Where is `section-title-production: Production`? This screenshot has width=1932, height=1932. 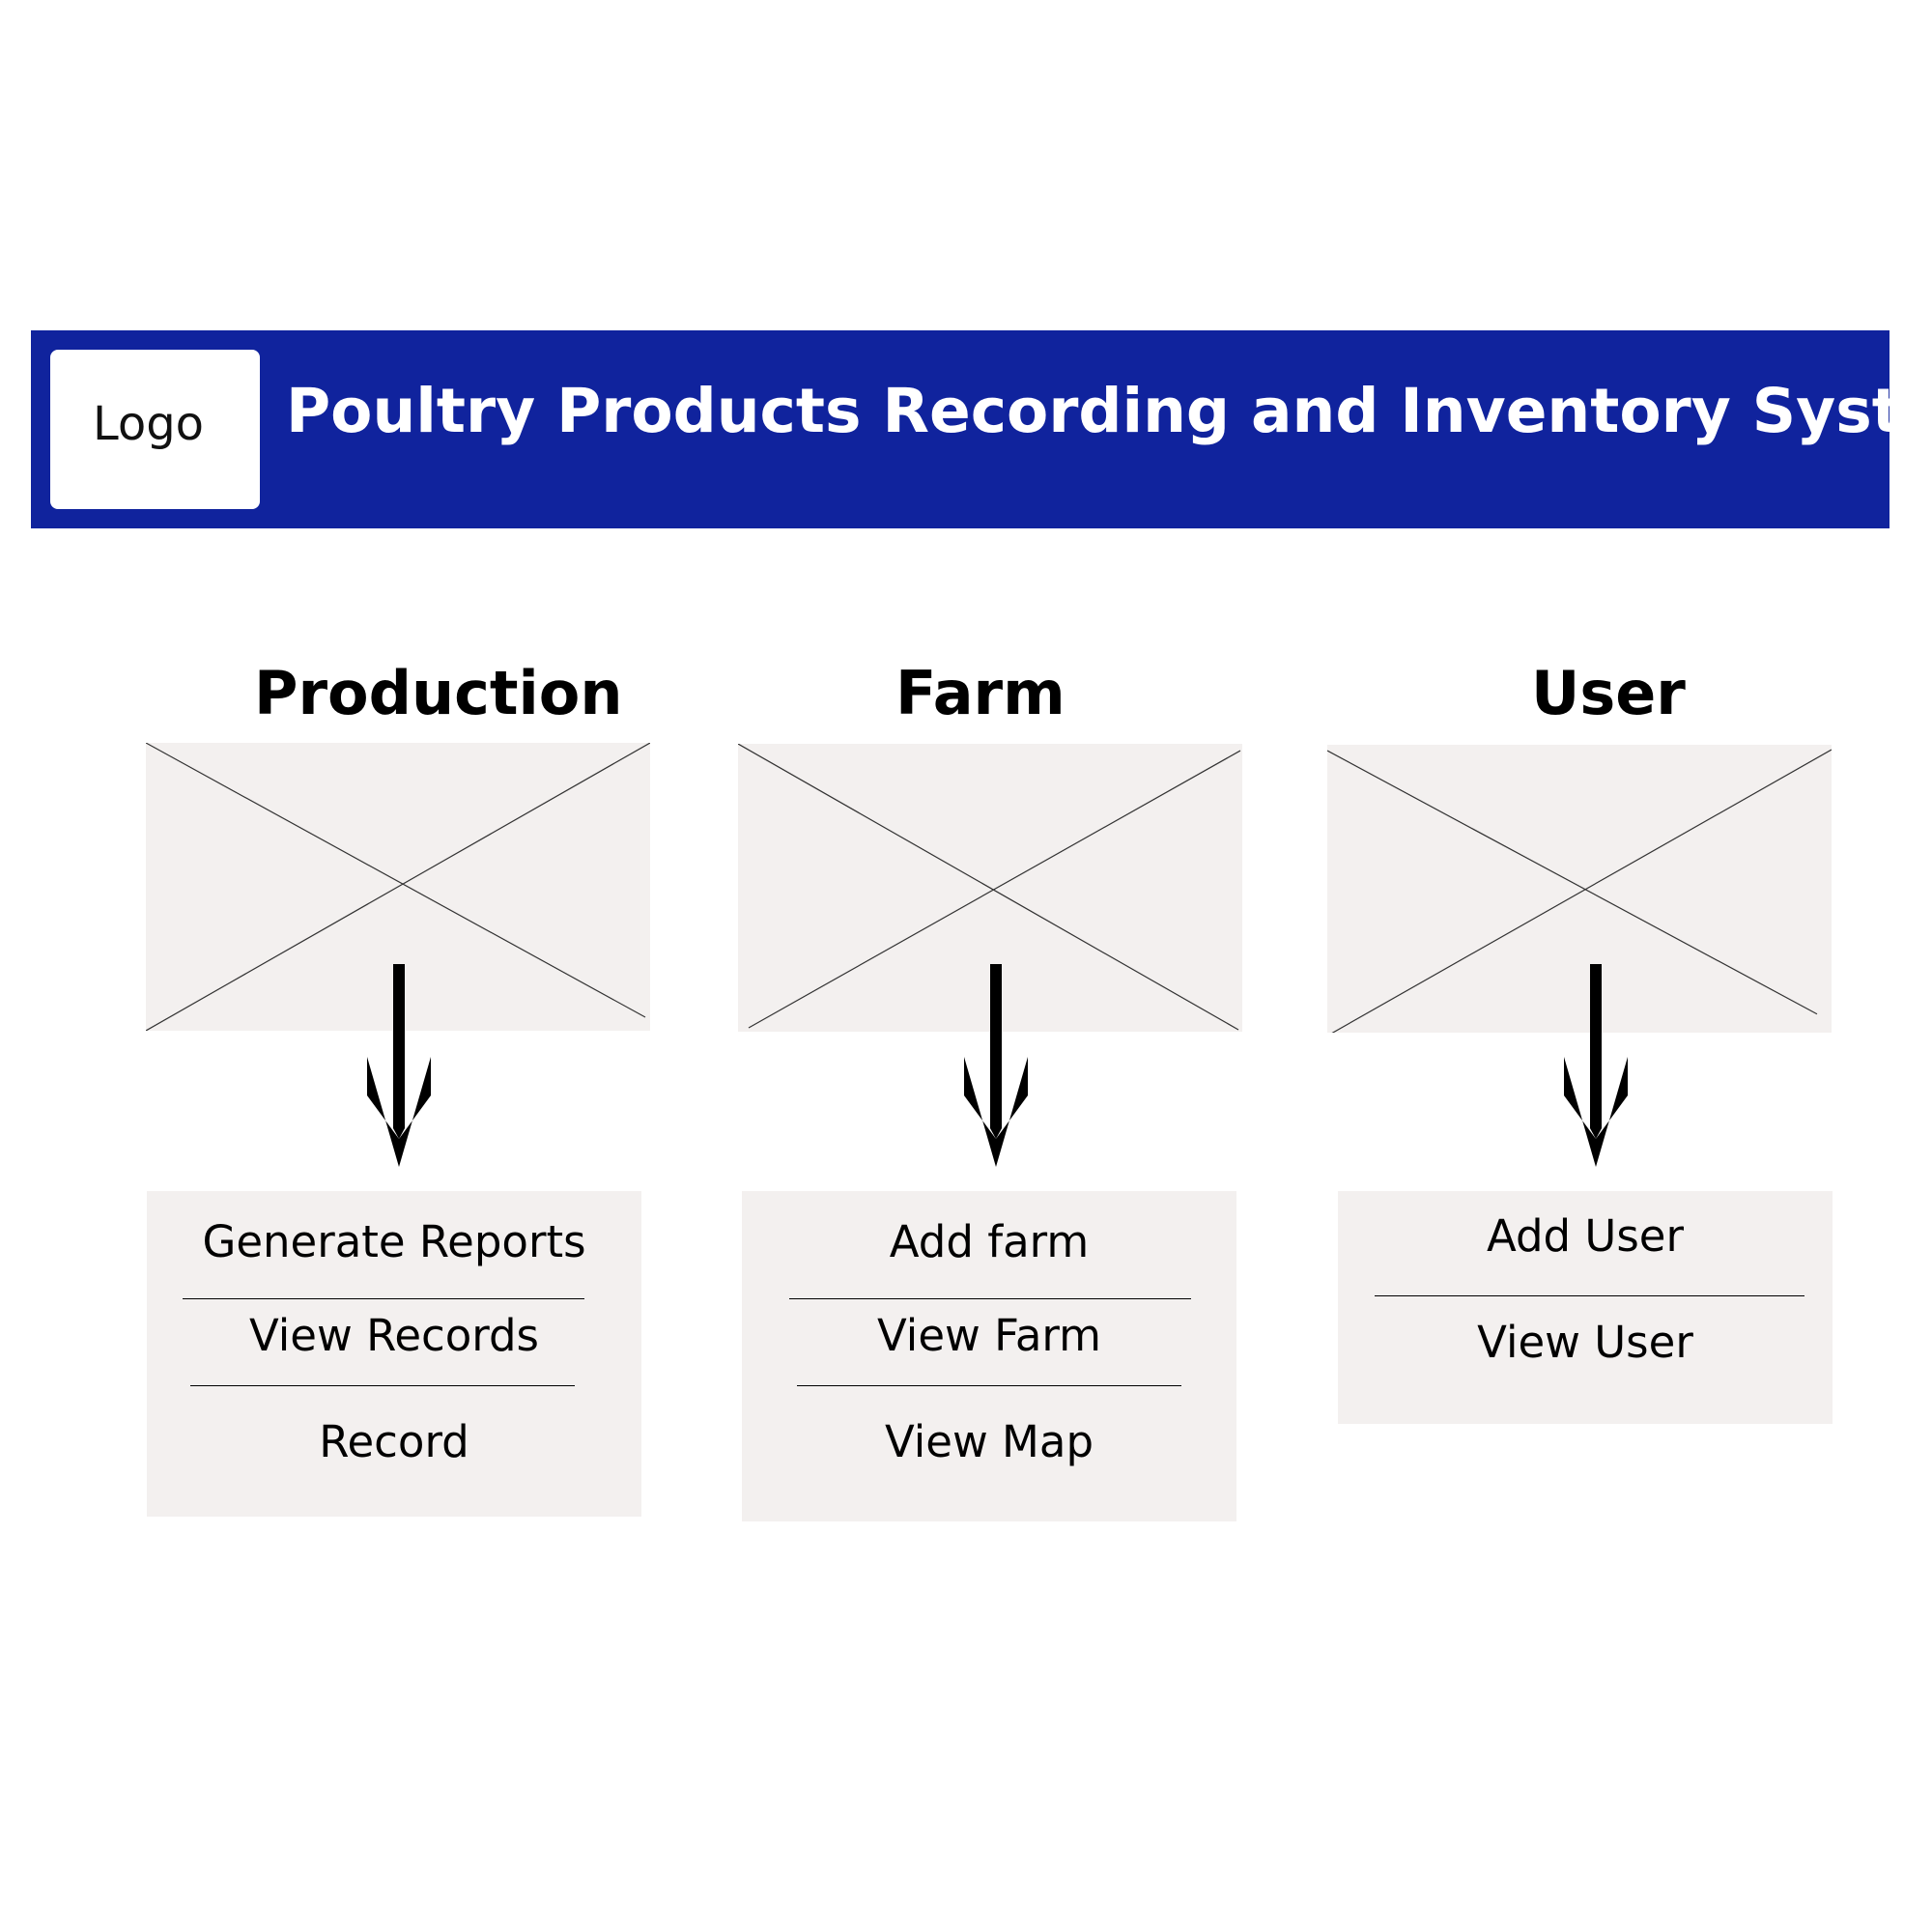 section-title-production: Production is located at coordinates (438, 693).